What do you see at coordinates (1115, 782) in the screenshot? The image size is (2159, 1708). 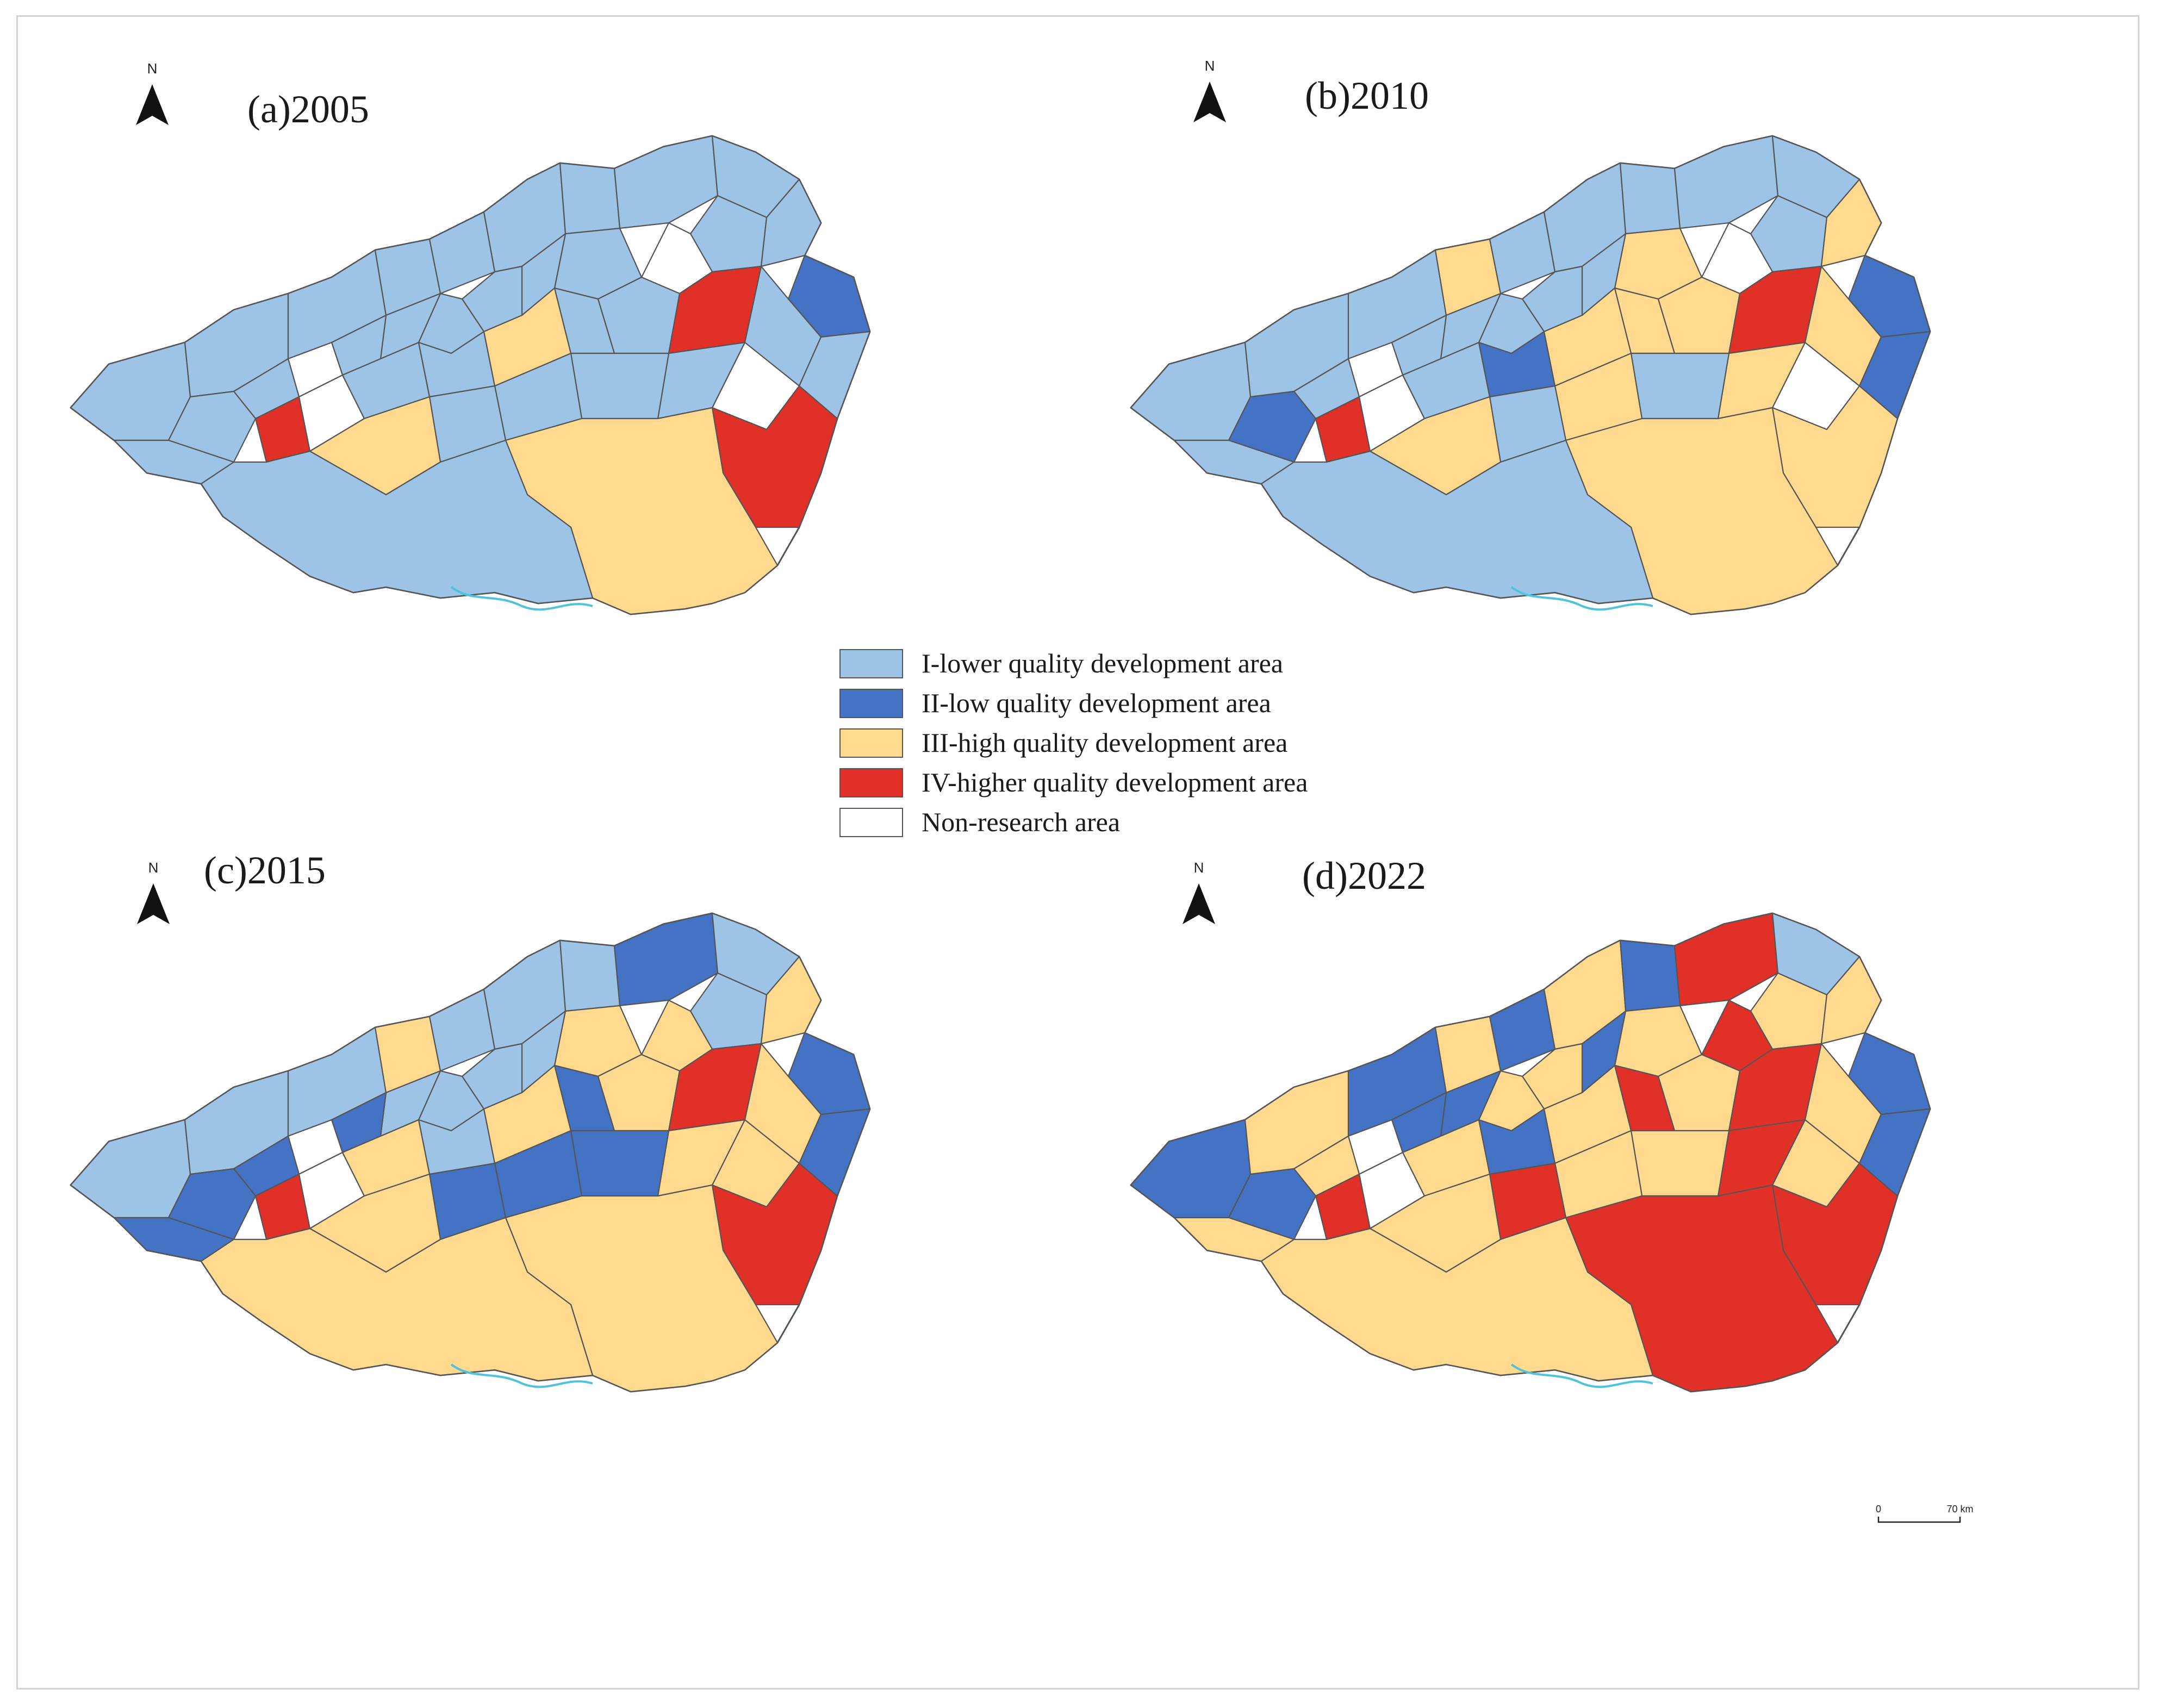 I see `legend-label: IV-higher quality development area` at bounding box center [1115, 782].